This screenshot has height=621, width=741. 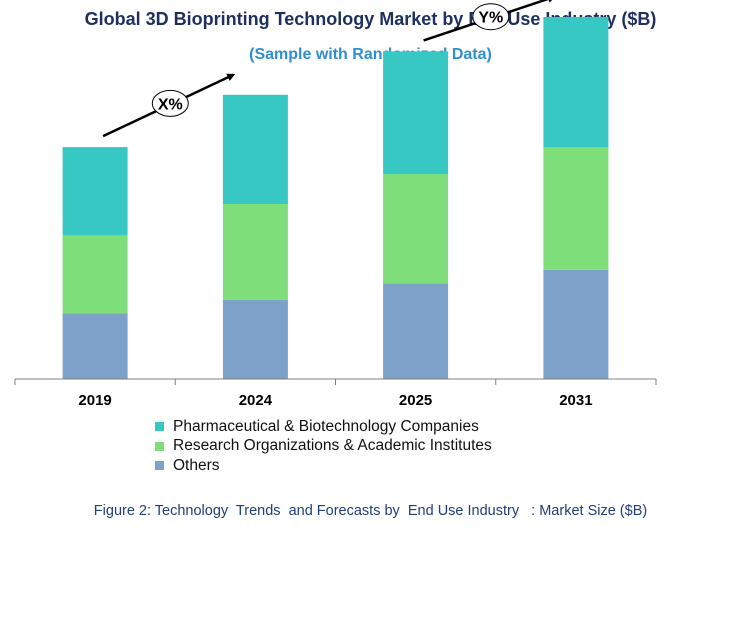 I want to click on bar-2024-pharmaceutical, so click(x=255, y=149).